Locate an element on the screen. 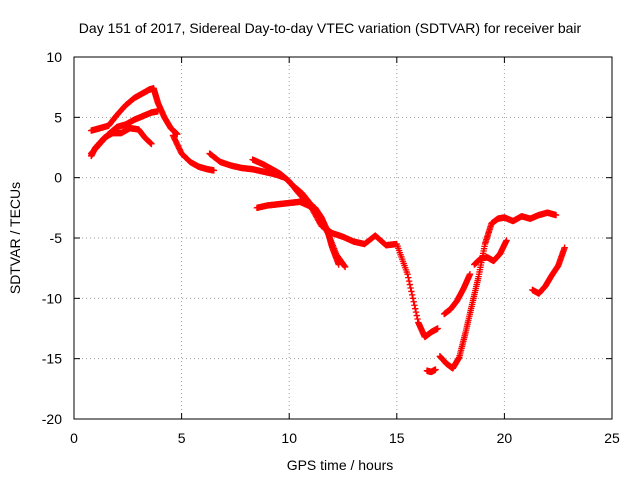 Image resolution: width=640 pixels, height=480 pixels. y-tick-label: 10 is located at coordinates (54, 57).